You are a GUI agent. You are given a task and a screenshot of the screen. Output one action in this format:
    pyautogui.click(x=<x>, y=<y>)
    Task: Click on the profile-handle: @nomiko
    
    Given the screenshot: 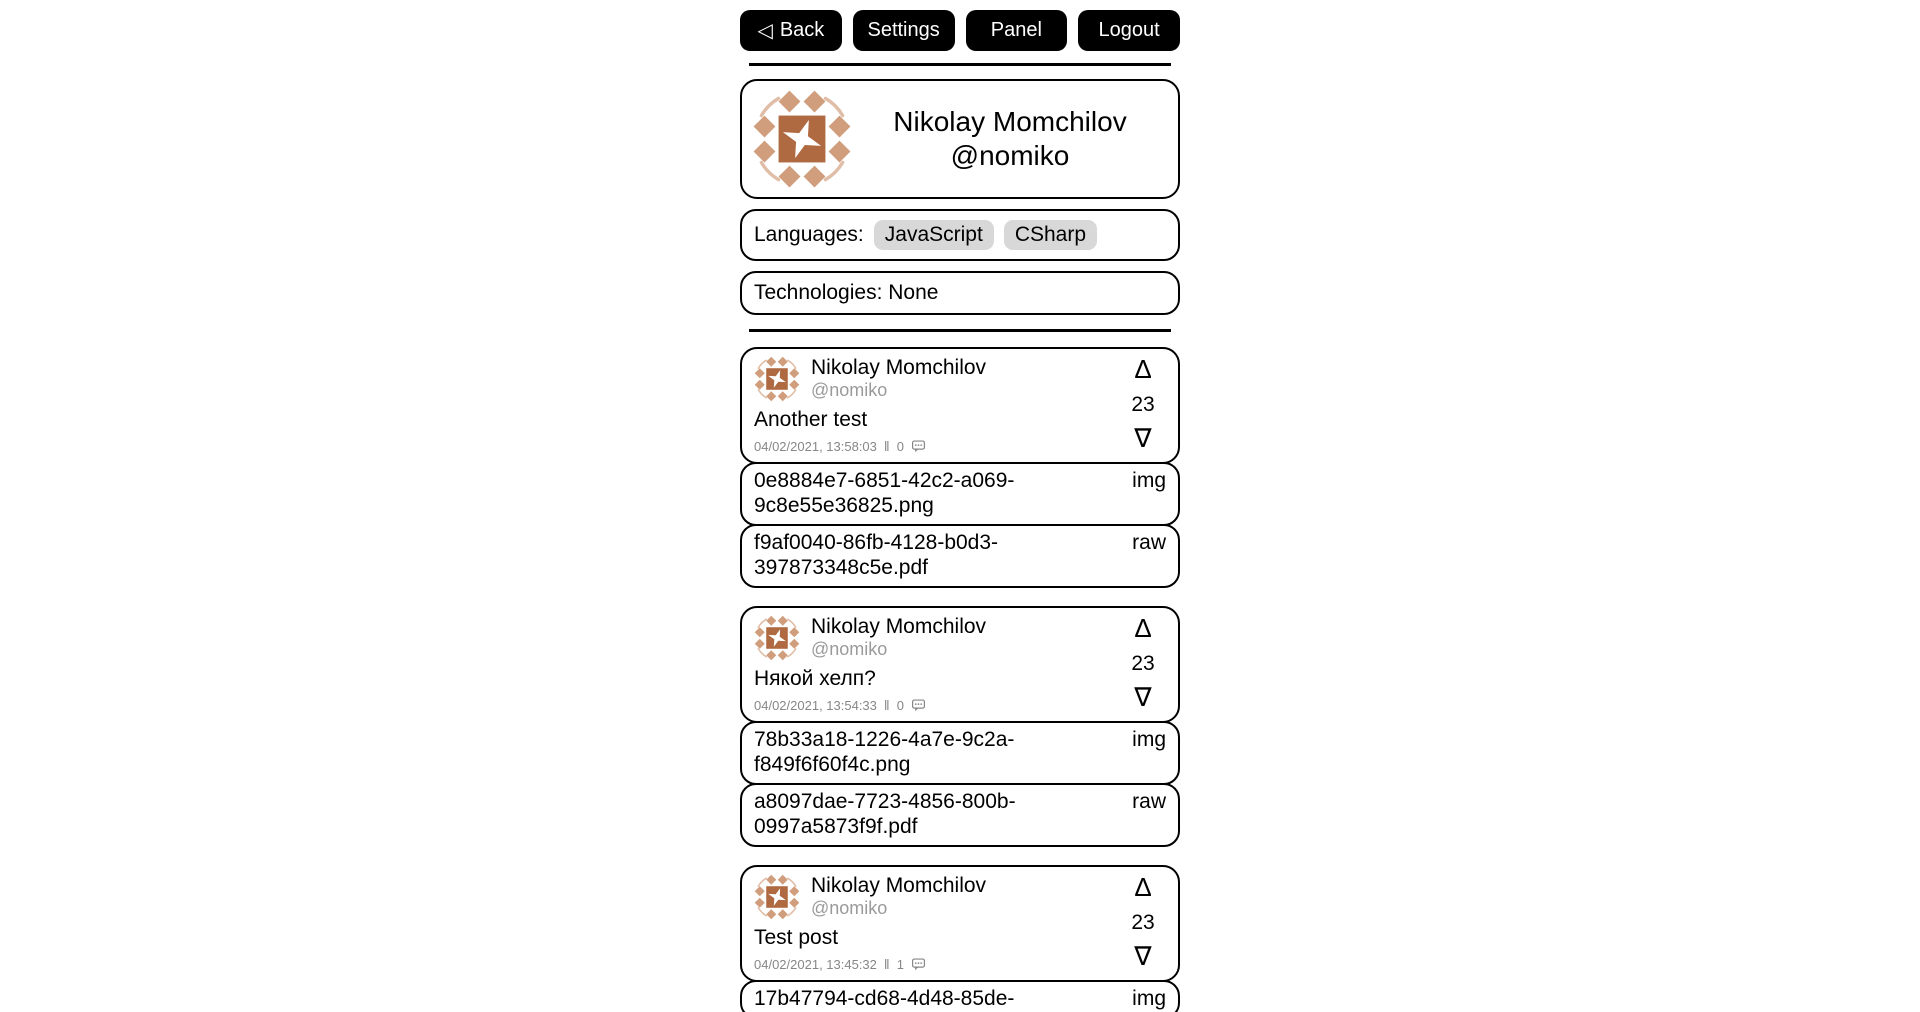 What is the action you would take?
    pyautogui.click(x=1010, y=155)
    